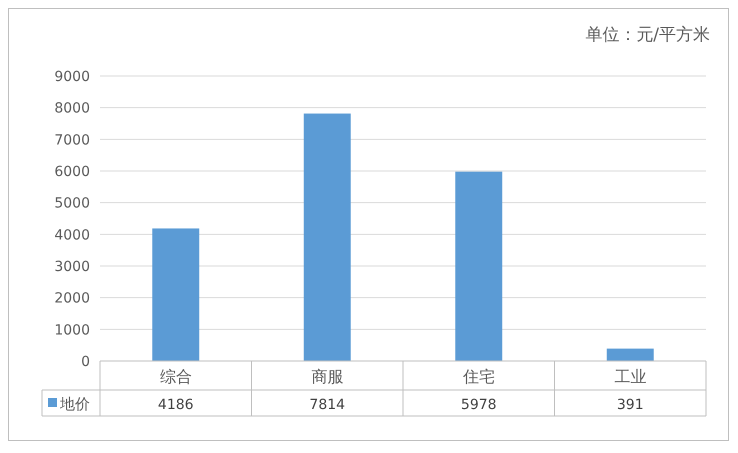 This screenshot has height=453, width=738. What do you see at coordinates (327, 376) in the screenshot?
I see `x-tick-label: 商服` at bounding box center [327, 376].